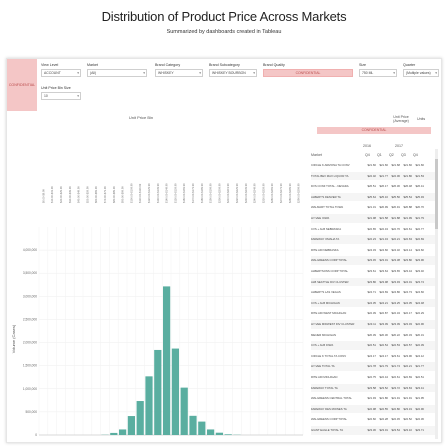  I want to click on price-cell: $23.52, so click(383, 387).